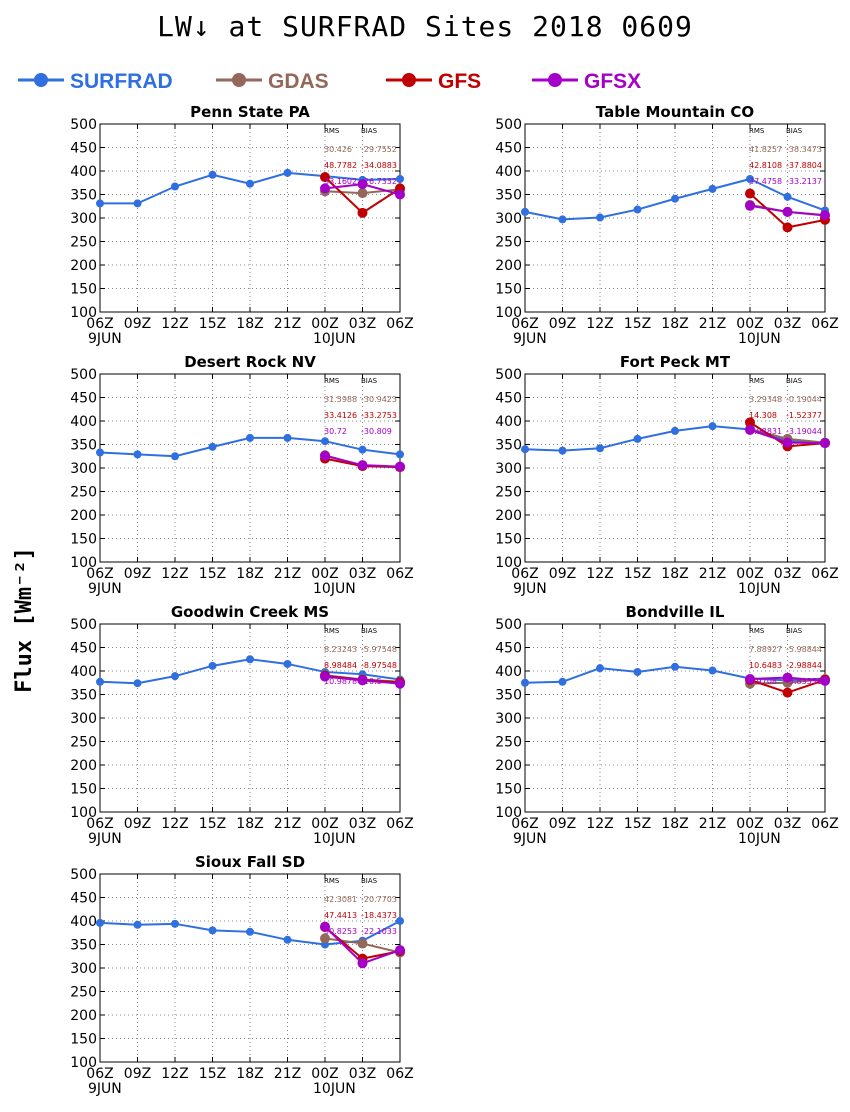 This screenshot has height=1112, width=850. Describe the element at coordinates (459, 81) in the screenshot. I see `legend-label: GFS` at that location.